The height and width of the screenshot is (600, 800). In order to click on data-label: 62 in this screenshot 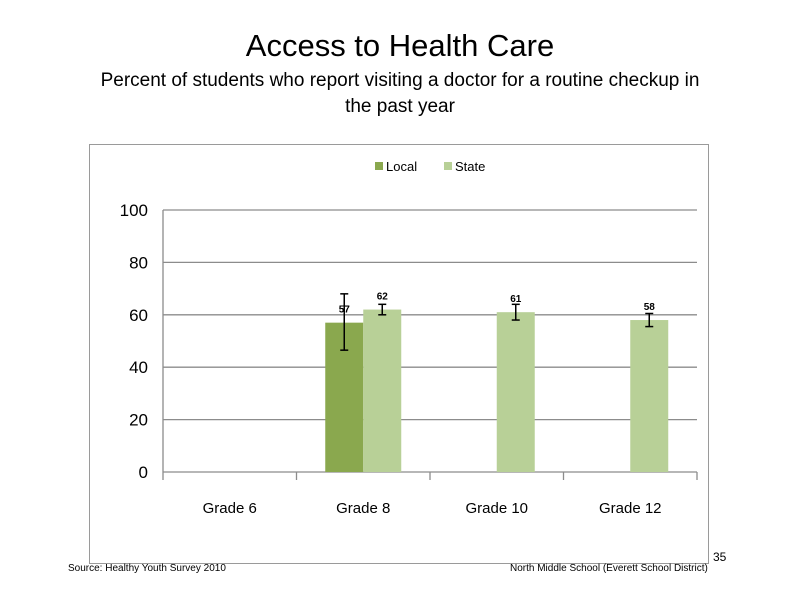, I will do `click(383, 297)`.